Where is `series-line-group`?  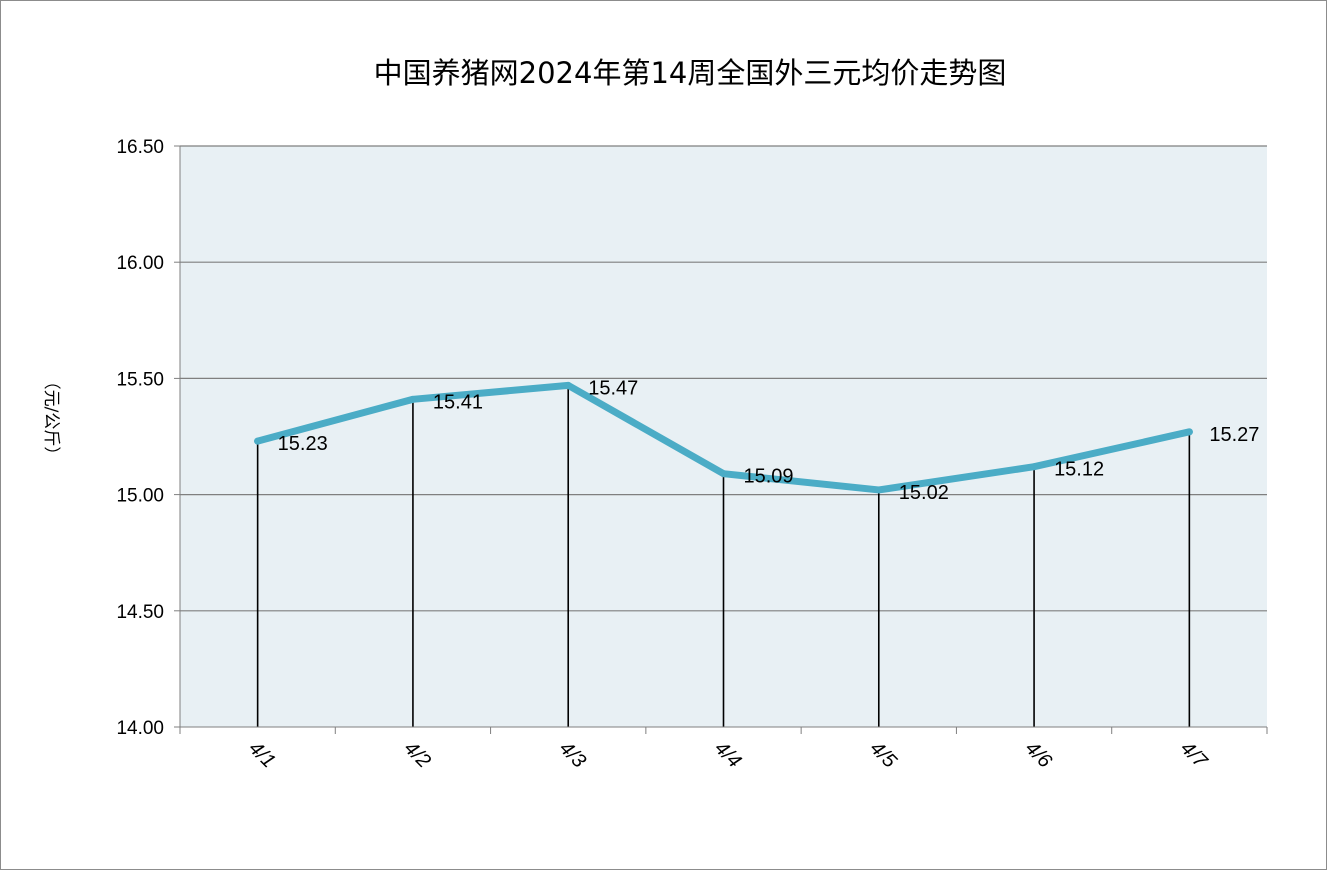
series-line-group is located at coordinates (723, 437).